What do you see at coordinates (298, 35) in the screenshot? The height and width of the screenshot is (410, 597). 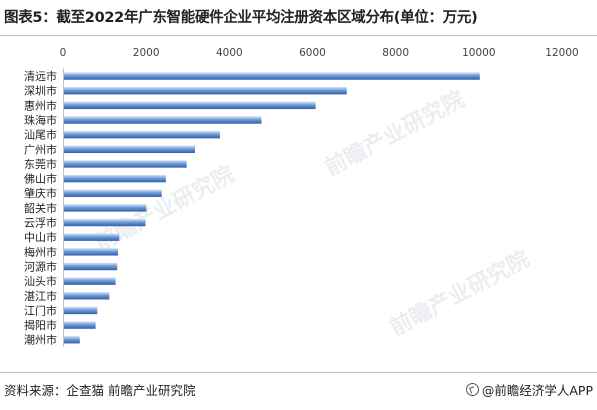 I see `title-divider` at bounding box center [298, 35].